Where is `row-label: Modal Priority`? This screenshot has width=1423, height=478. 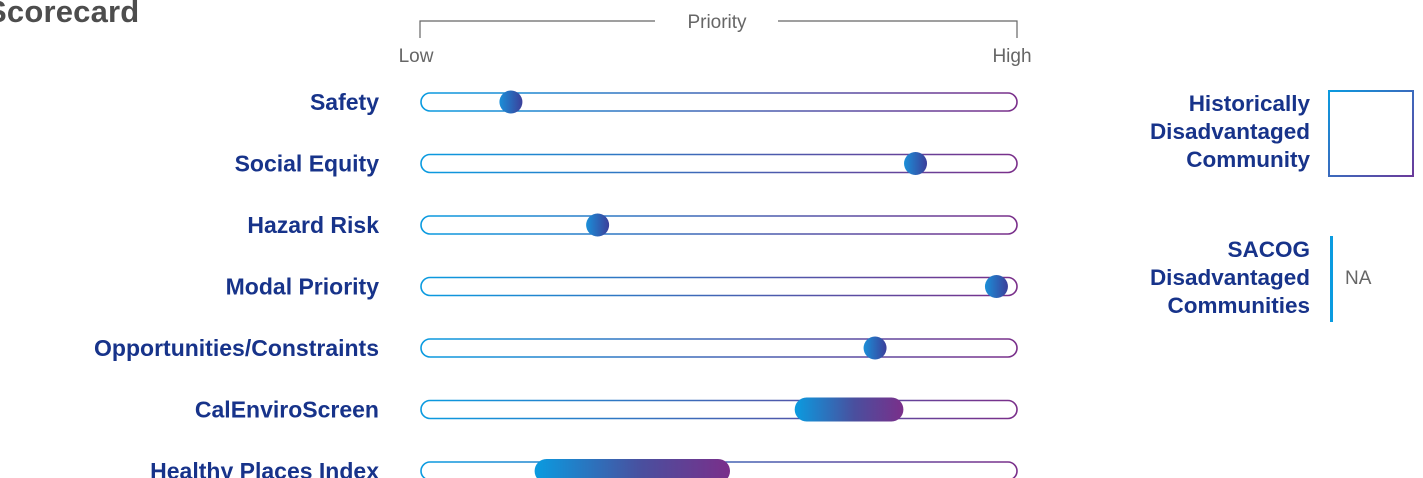
row-label: Modal Priority is located at coordinates (303, 287).